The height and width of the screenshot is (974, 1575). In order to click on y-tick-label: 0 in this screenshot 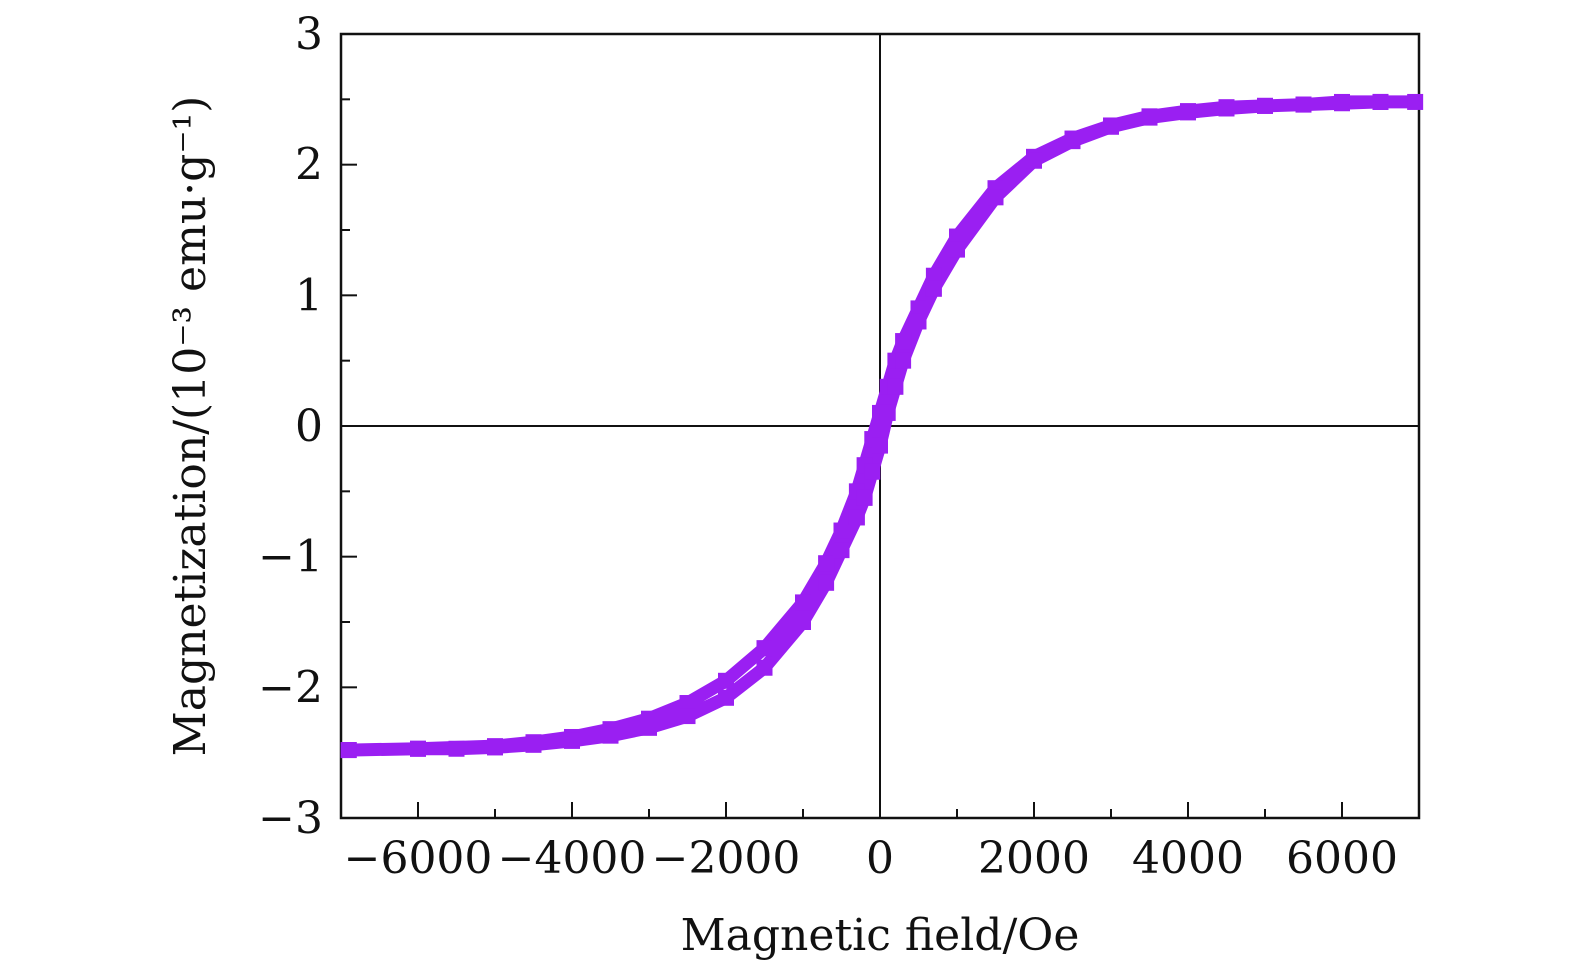, I will do `click(309, 426)`.